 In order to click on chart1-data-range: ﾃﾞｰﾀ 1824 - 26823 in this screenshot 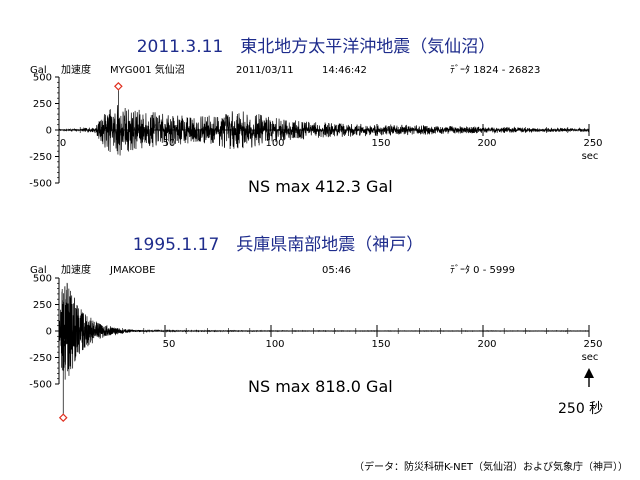, I will do `click(495, 70)`.